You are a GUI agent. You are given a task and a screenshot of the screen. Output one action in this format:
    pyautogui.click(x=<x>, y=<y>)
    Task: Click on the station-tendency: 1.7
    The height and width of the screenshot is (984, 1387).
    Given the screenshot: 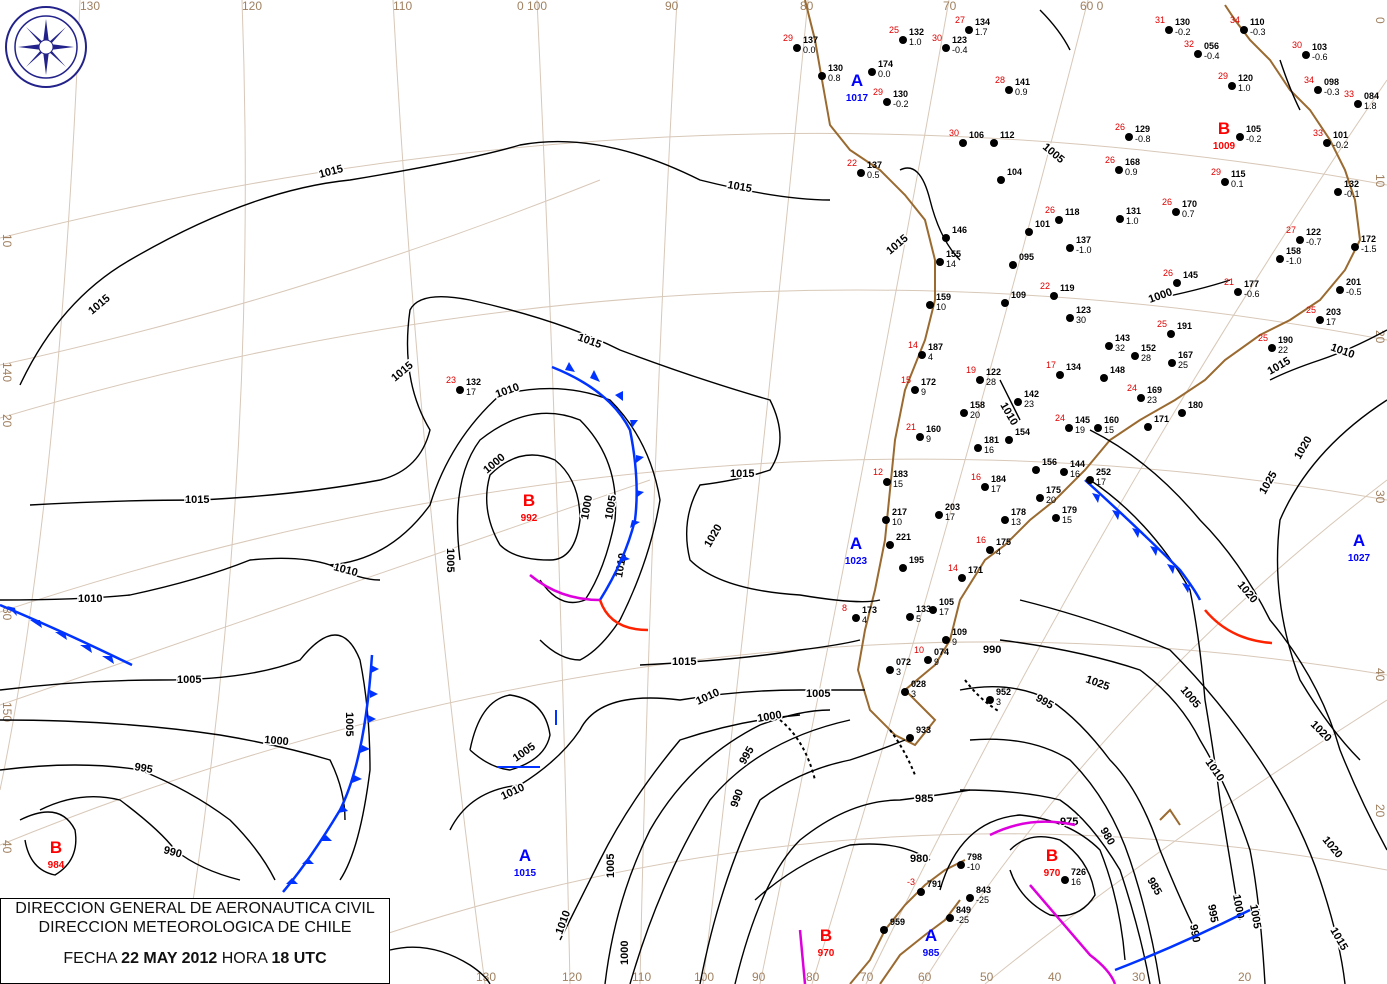 What is the action you would take?
    pyautogui.click(x=981, y=32)
    